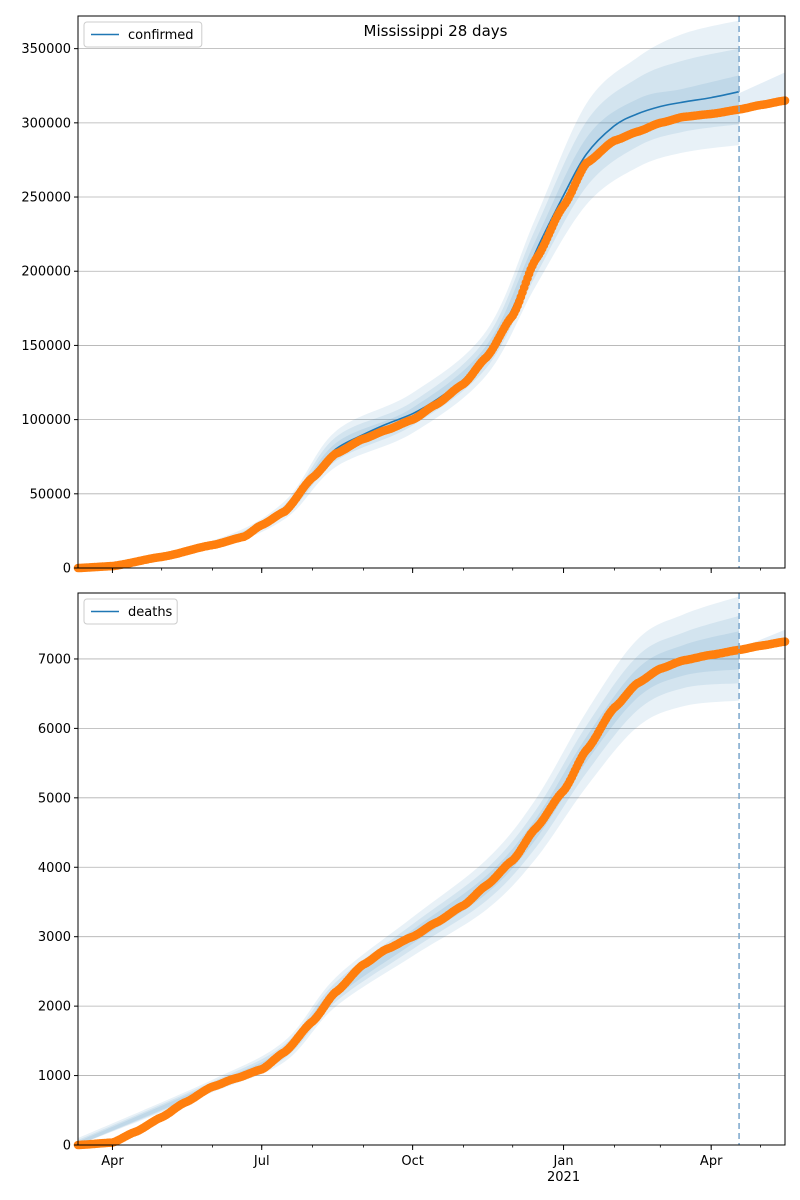 The width and height of the screenshot is (800, 1200). What do you see at coordinates (412, 1161) in the screenshot?
I see `deaths-x-tick-label: Oct` at bounding box center [412, 1161].